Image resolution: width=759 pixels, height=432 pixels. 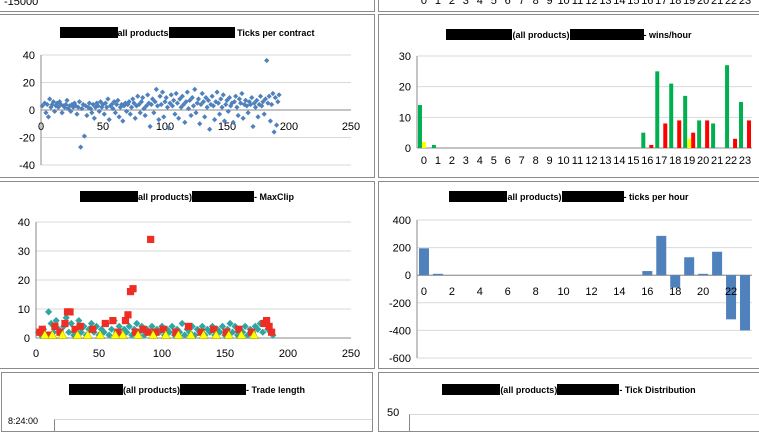 What do you see at coordinates (452, 161) in the screenshot?
I see `x-tick-label: 2` at bounding box center [452, 161].